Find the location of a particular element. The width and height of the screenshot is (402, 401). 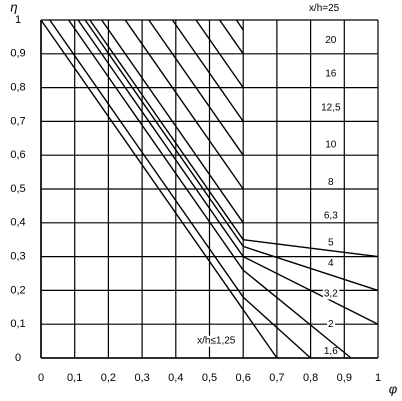

x-tick-label: 0,8 is located at coordinates (310, 378).